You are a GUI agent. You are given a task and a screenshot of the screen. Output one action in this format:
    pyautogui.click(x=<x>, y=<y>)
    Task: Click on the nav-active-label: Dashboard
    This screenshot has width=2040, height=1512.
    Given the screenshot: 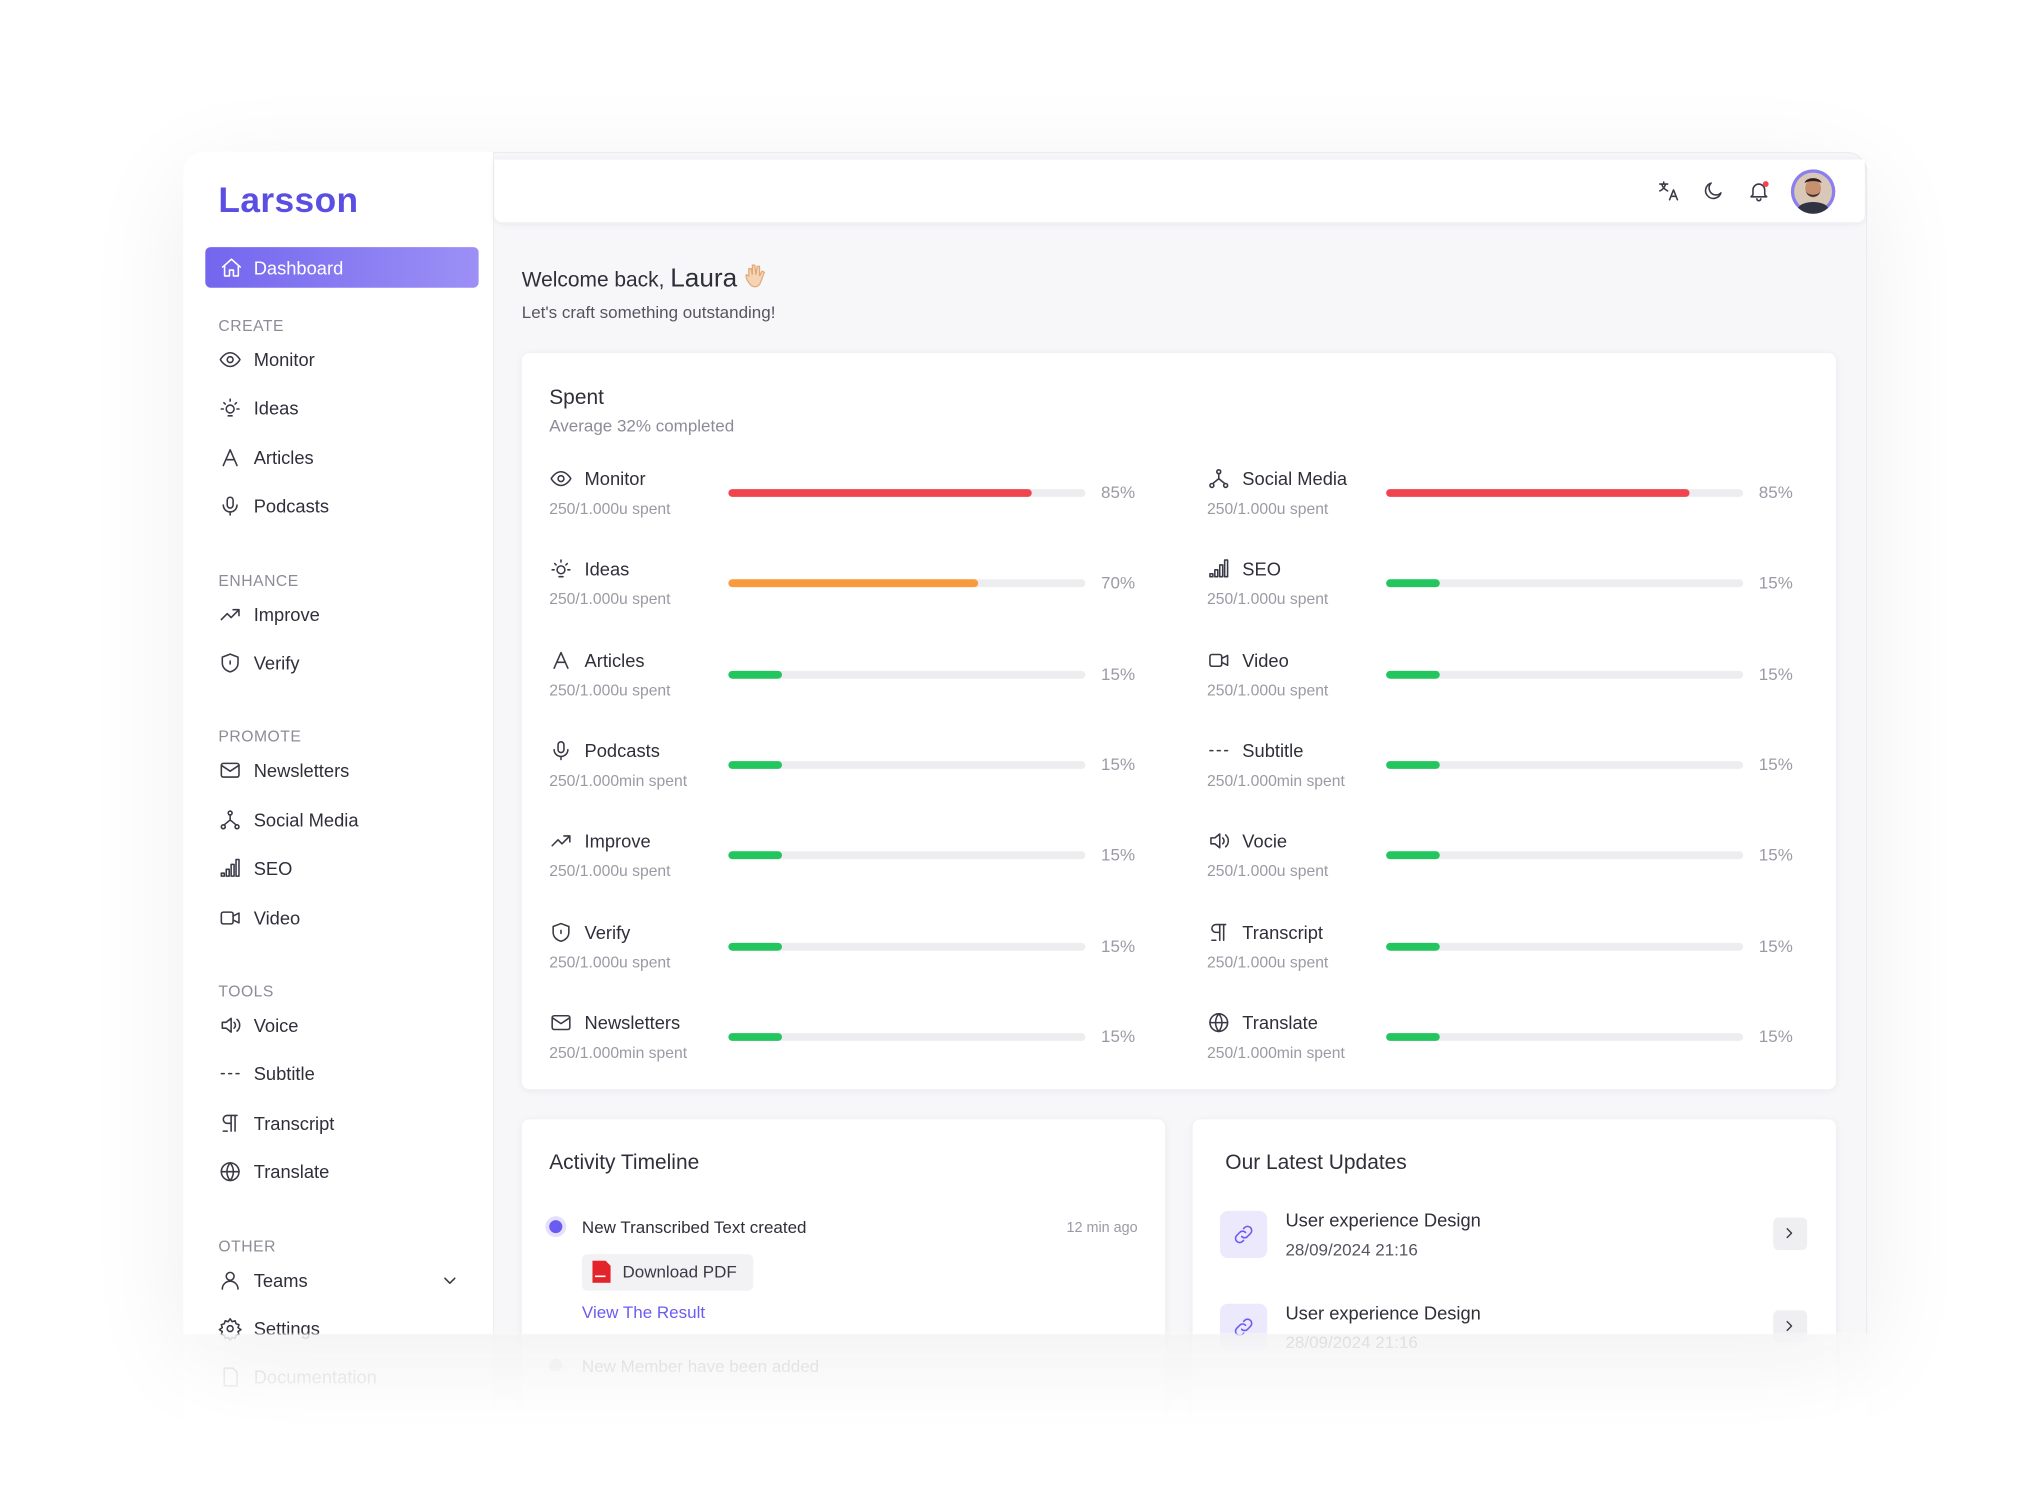 What is the action you would take?
    pyautogui.click(x=298, y=268)
    